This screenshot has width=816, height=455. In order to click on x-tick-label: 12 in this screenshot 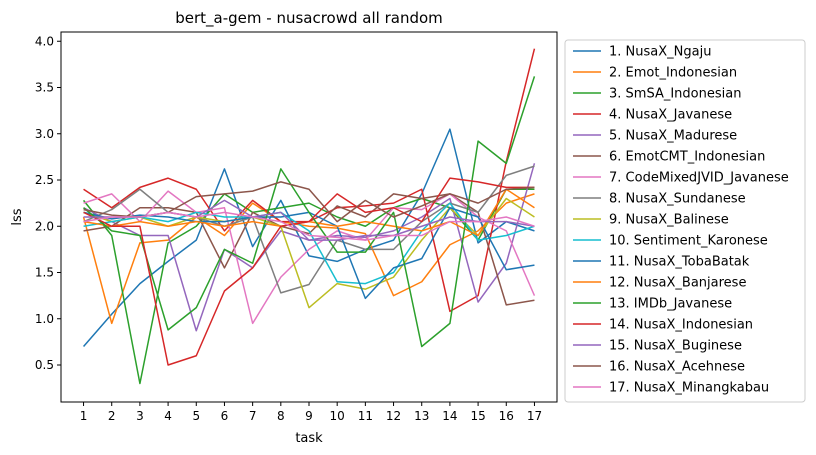, I will do `click(393, 416)`.